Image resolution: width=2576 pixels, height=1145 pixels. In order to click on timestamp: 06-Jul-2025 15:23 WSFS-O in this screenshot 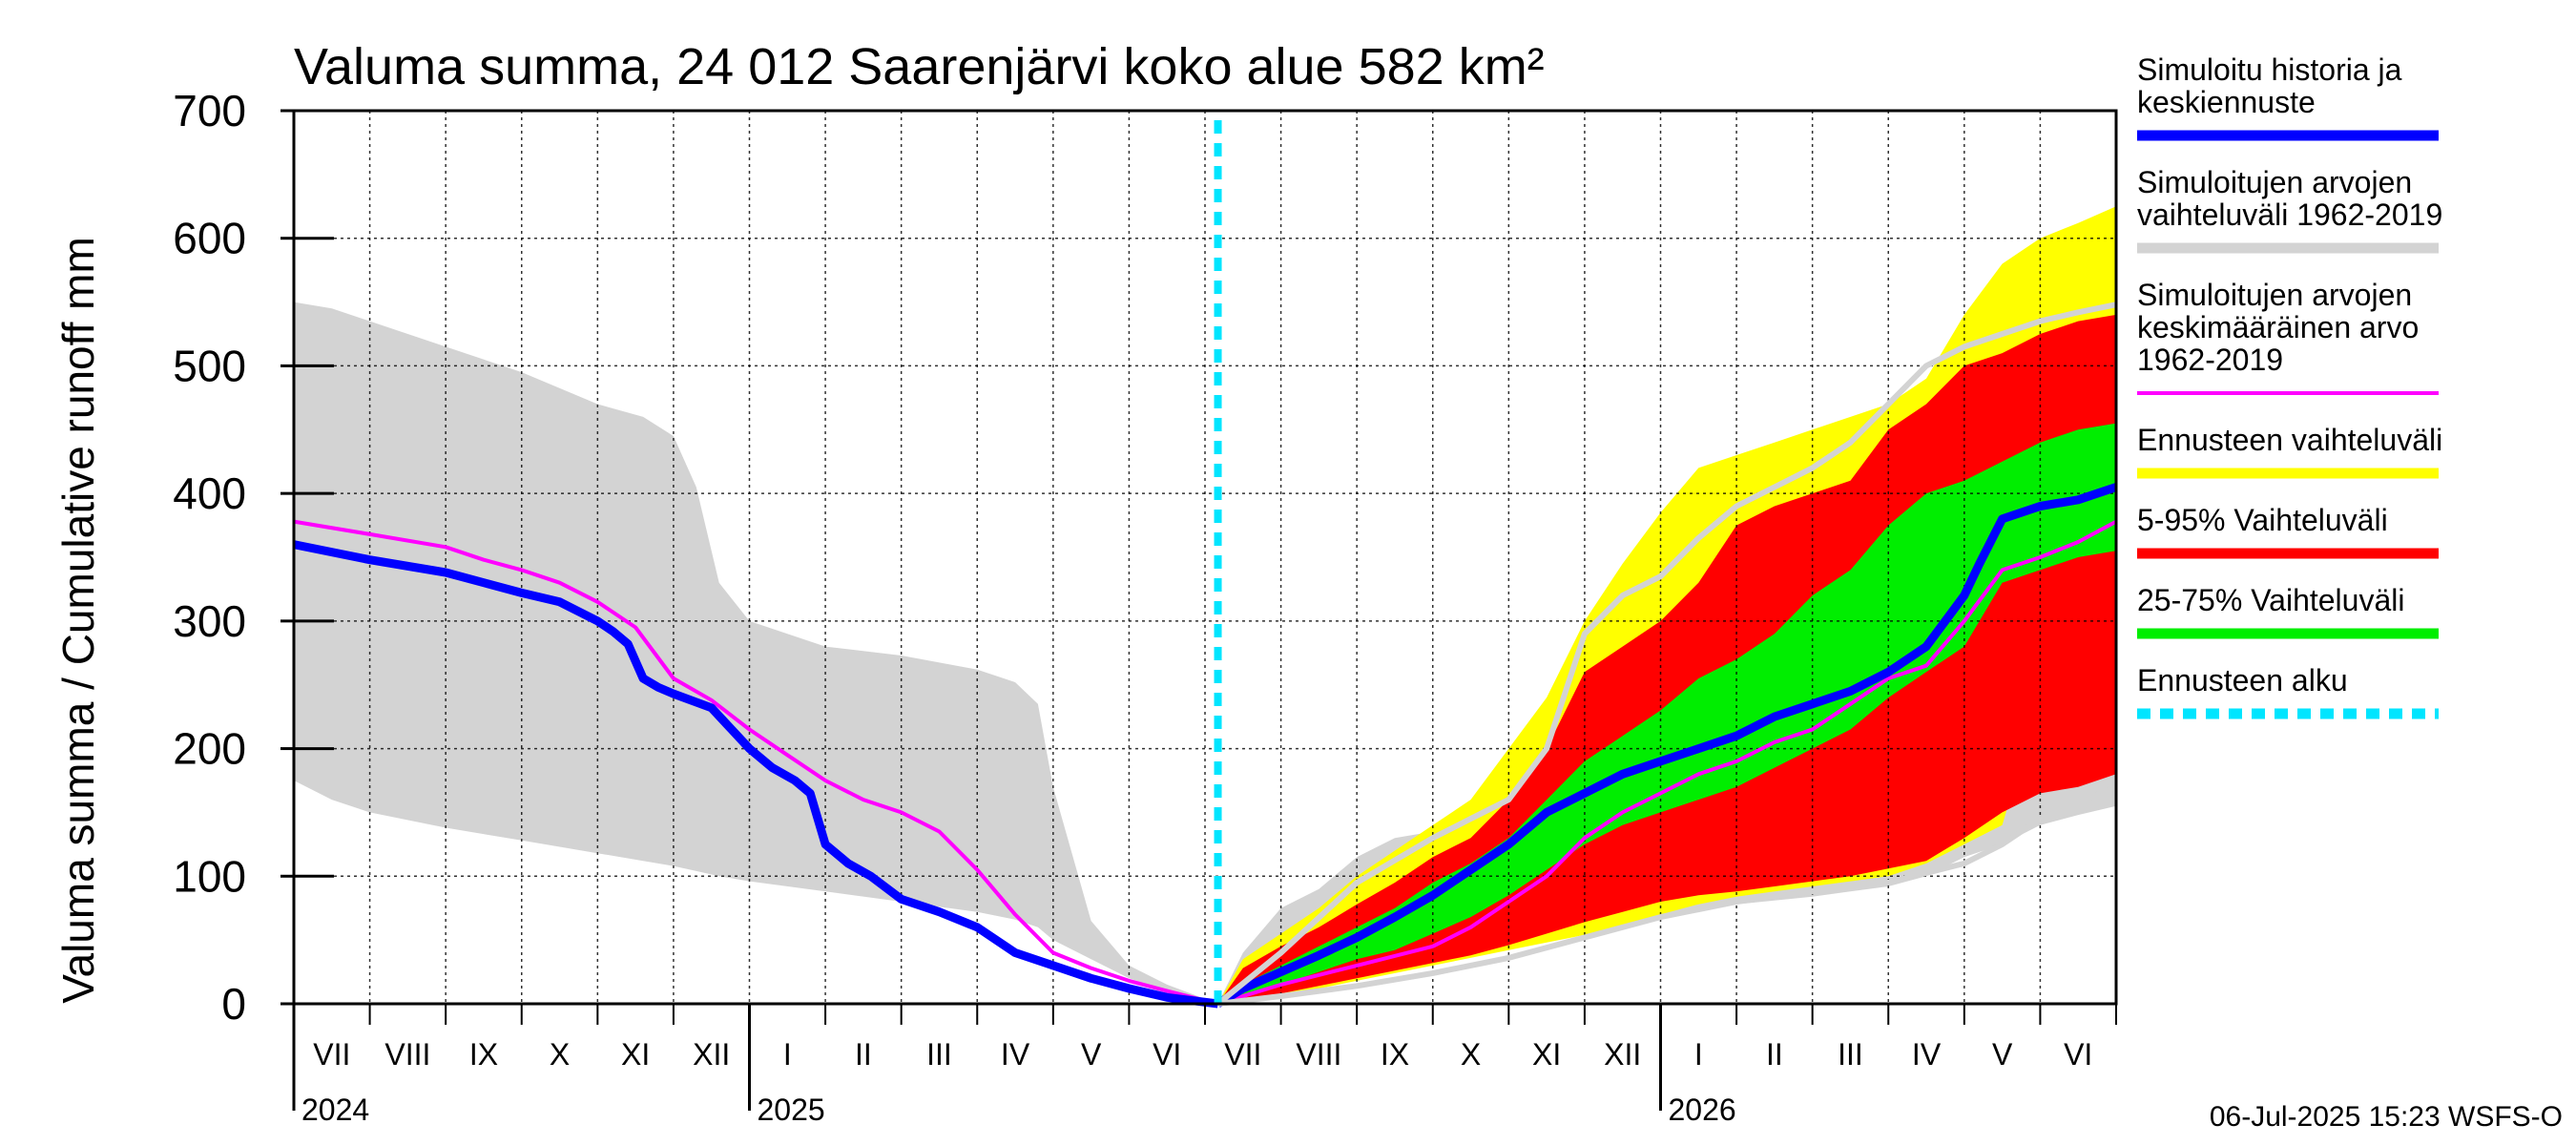, I will do `click(2386, 1117)`.